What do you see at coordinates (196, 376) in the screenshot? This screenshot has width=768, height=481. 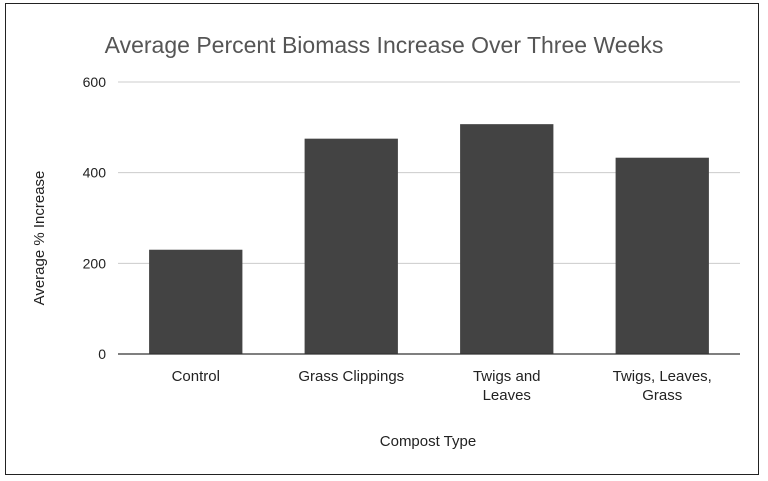 I see `x-tick-label: Control` at bounding box center [196, 376].